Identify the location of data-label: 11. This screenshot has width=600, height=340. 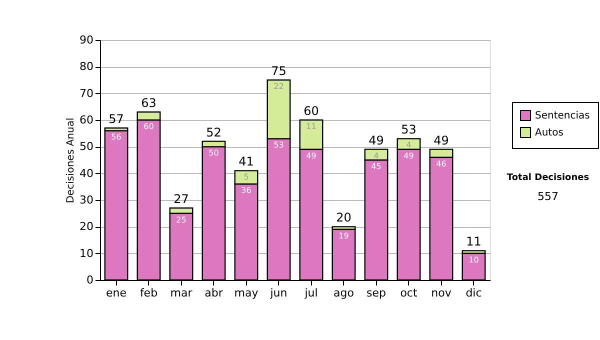
(311, 126).